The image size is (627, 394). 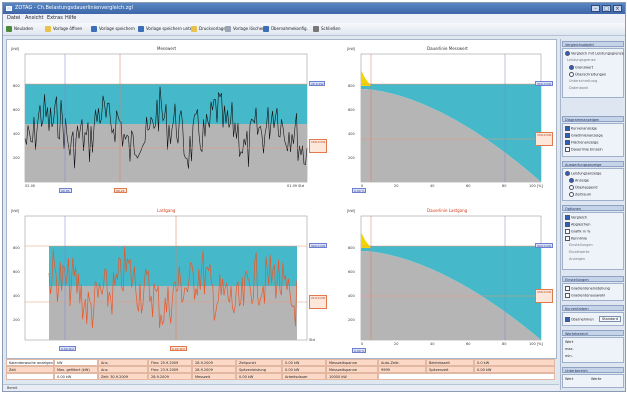 I want to click on section-header-auswertungsanzeige: Auswertungsanzeige, so click(x=593, y=164).